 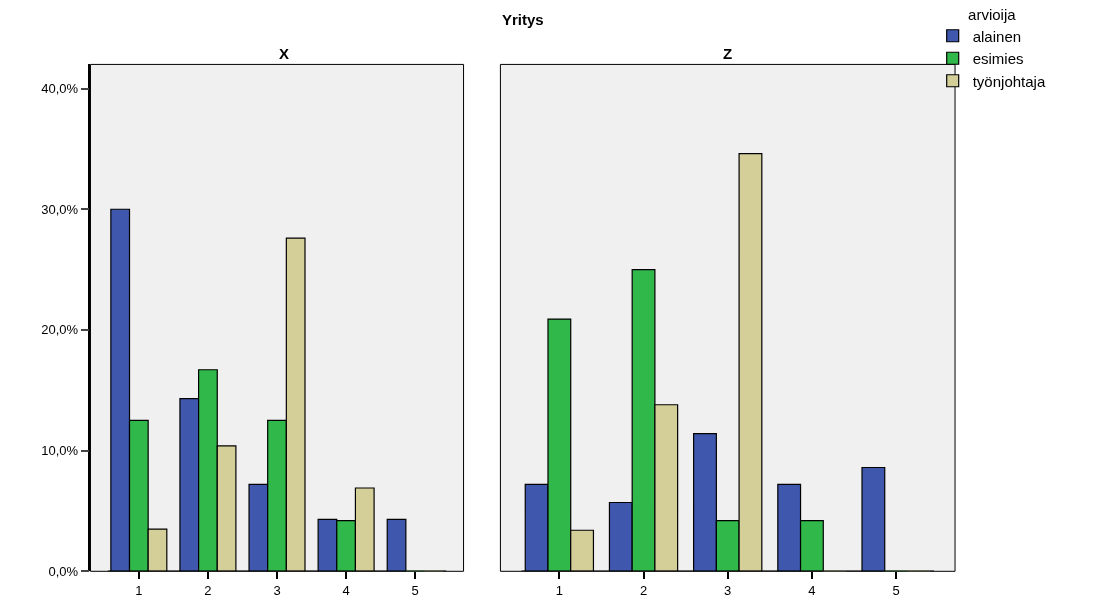 I want to click on legend-title: arvioija, so click(x=992, y=14).